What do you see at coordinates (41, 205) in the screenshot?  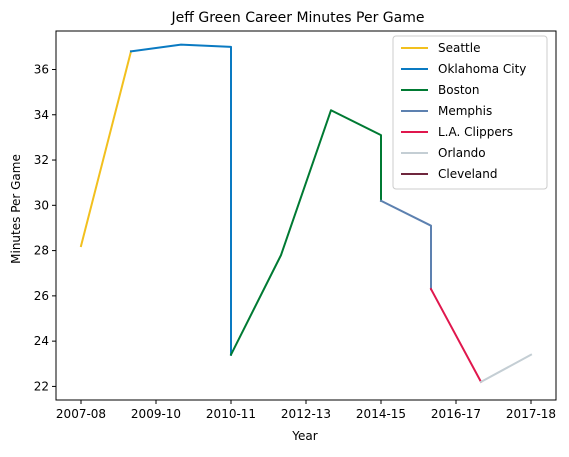 I see `y-tick-label: 30` at bounding box center [41, 205].